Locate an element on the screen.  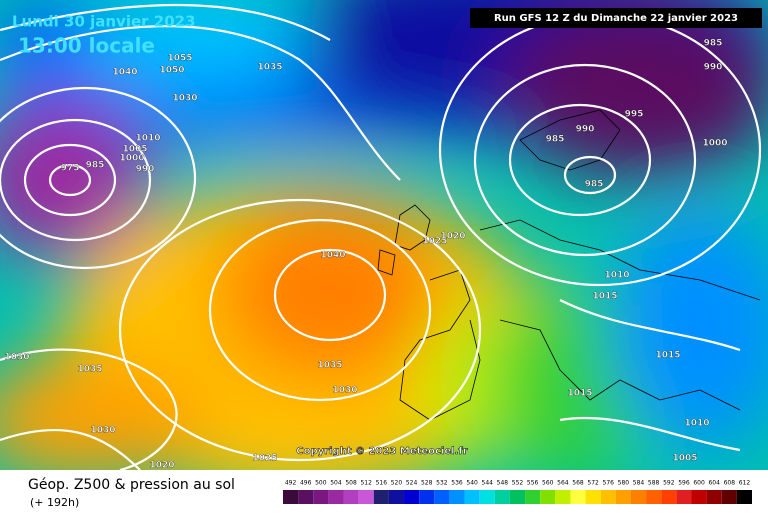
isobar-label: 1020 is located at coordinates (161, 466).